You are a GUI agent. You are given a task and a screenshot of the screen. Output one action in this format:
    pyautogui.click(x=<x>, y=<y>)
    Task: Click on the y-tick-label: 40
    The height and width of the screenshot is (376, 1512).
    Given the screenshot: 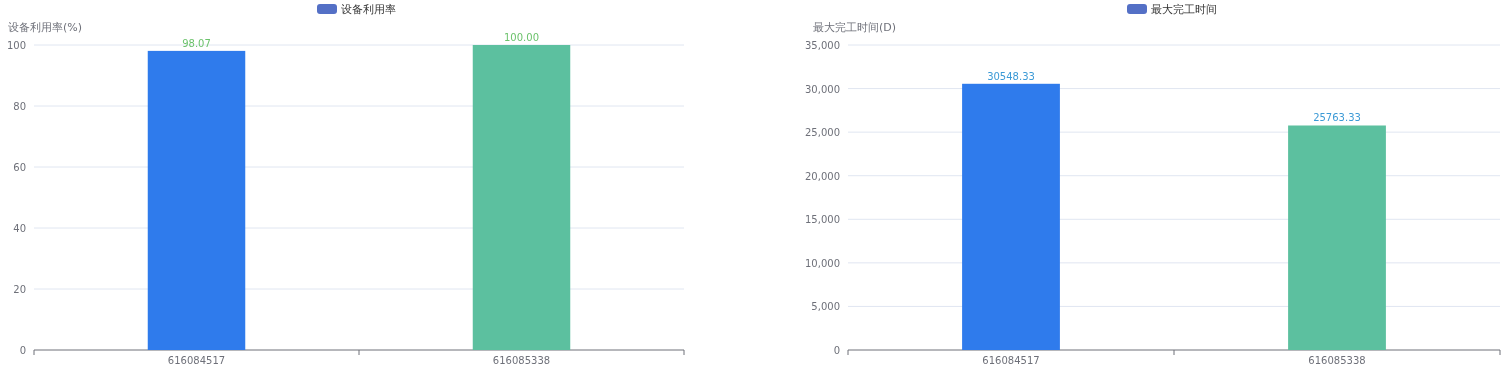 What is the action you would take?
    pyautogui.click(x=19, y=228)
    